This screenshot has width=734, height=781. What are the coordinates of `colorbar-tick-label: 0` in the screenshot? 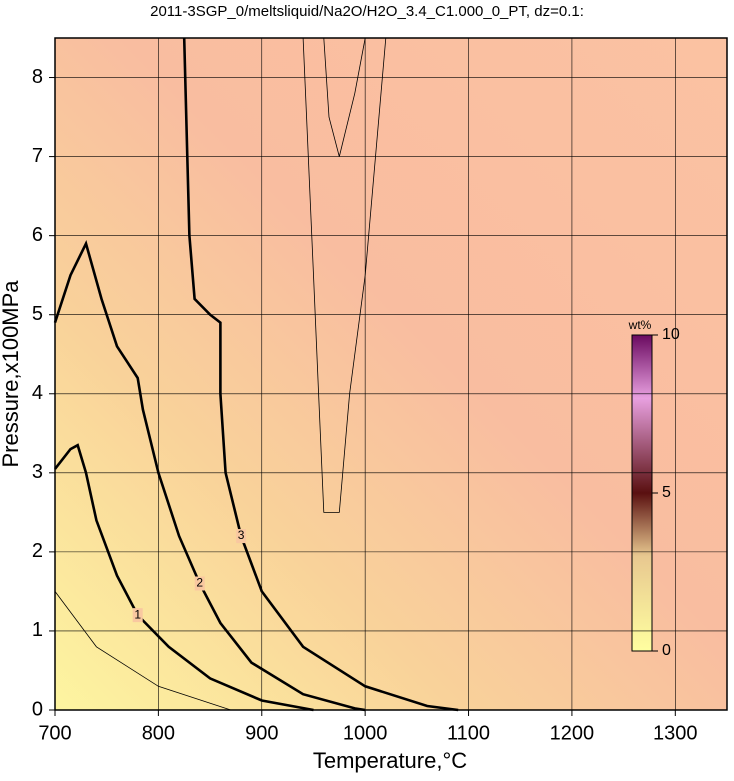 It's located at (666, 650).